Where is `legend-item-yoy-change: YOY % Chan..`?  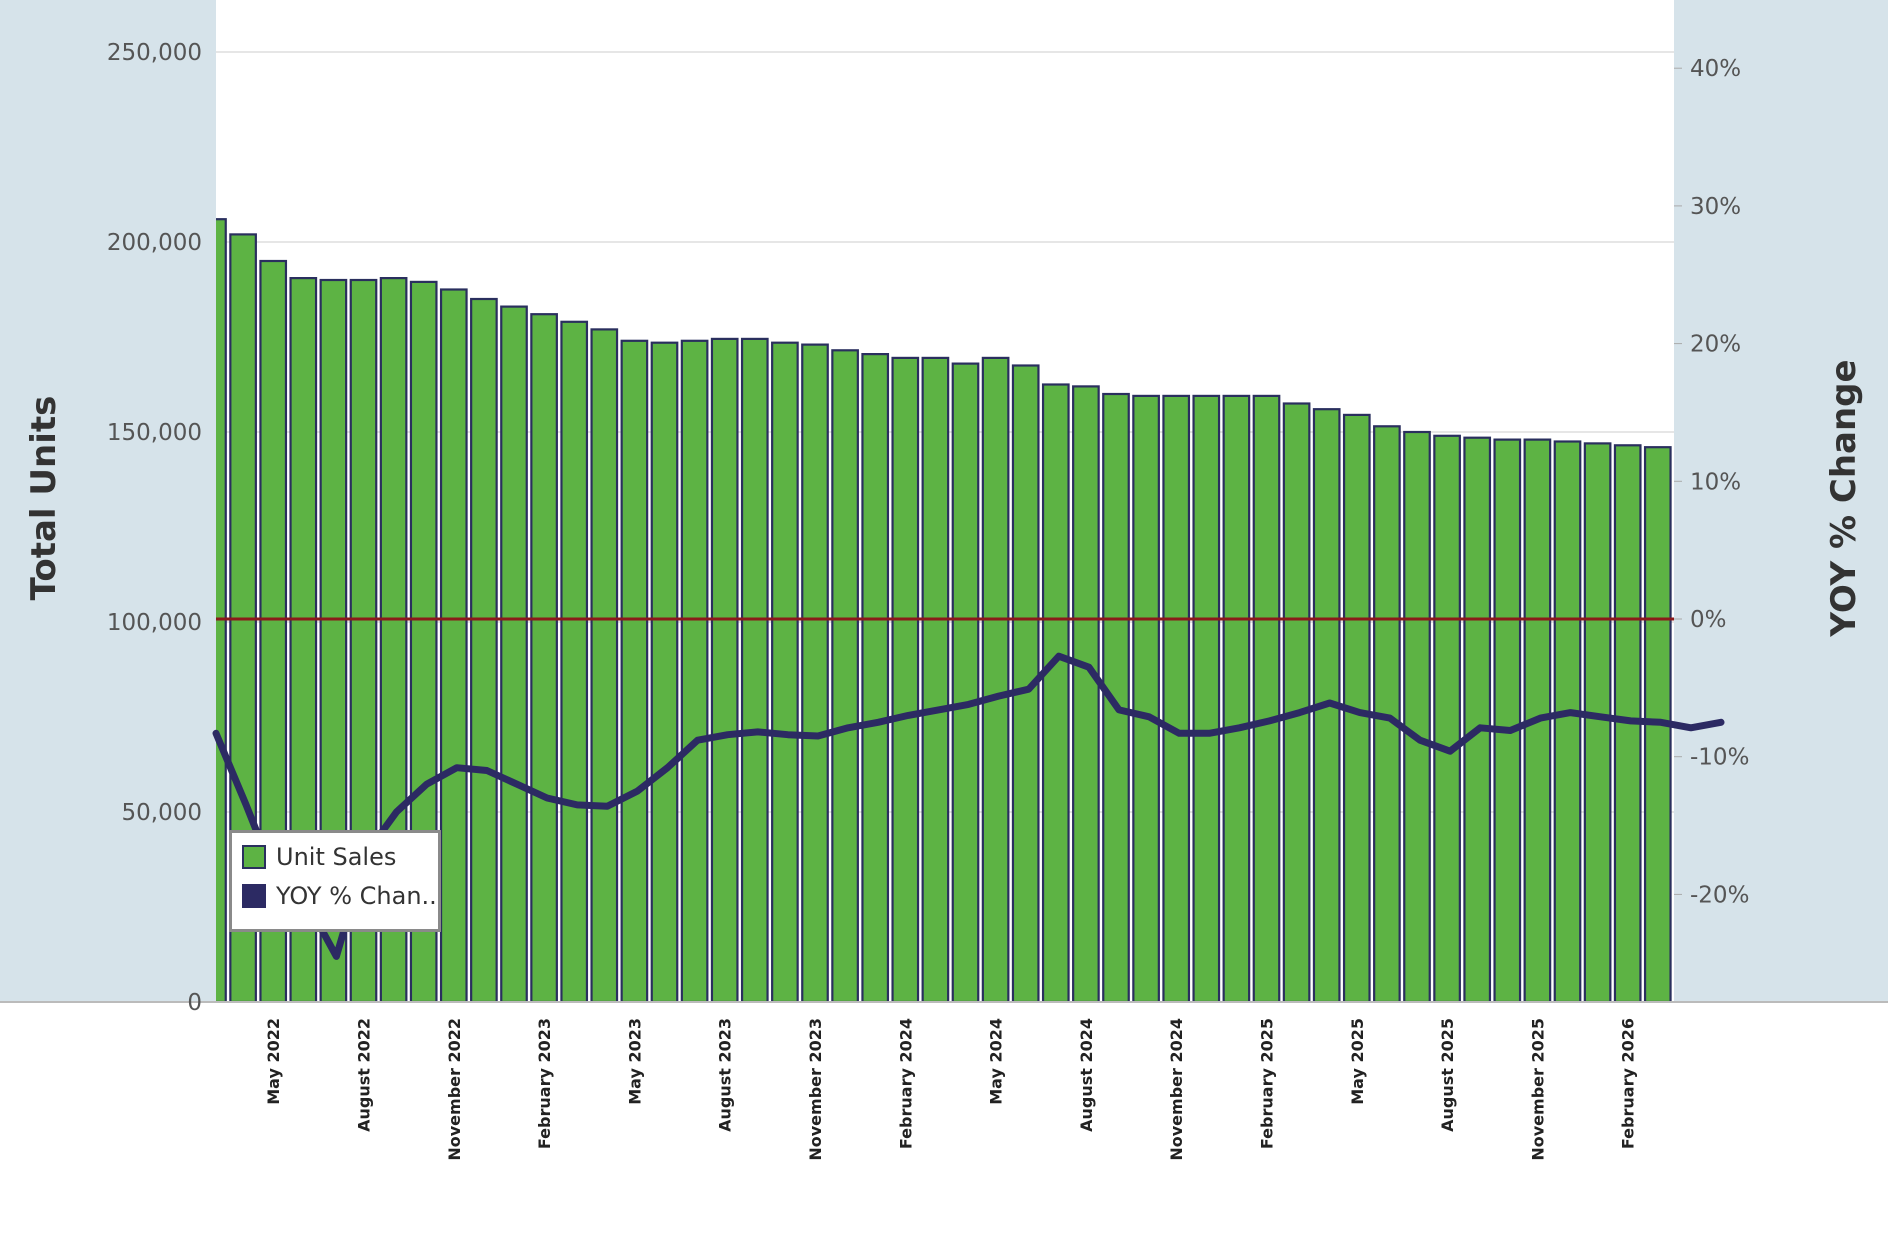 legend-item-yoy-change: YOY % Chan.. is located at coordinates (339, 896).